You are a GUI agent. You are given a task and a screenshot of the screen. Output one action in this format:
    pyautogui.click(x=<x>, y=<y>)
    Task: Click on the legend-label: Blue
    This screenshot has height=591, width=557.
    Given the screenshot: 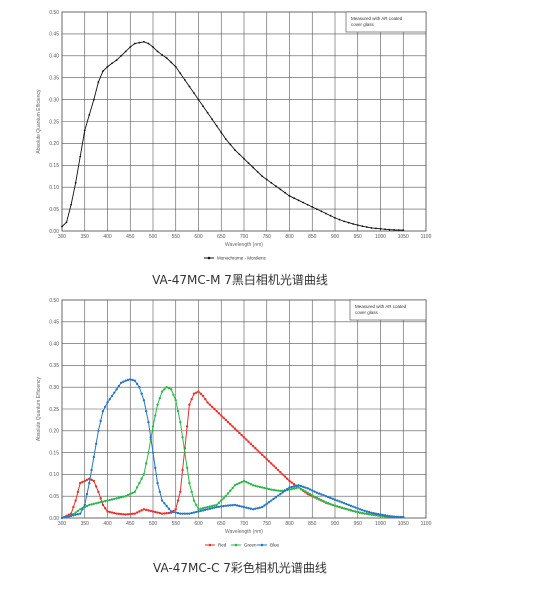 What is the action you would take?
    pyautogui.click(x=275, y=545)
    